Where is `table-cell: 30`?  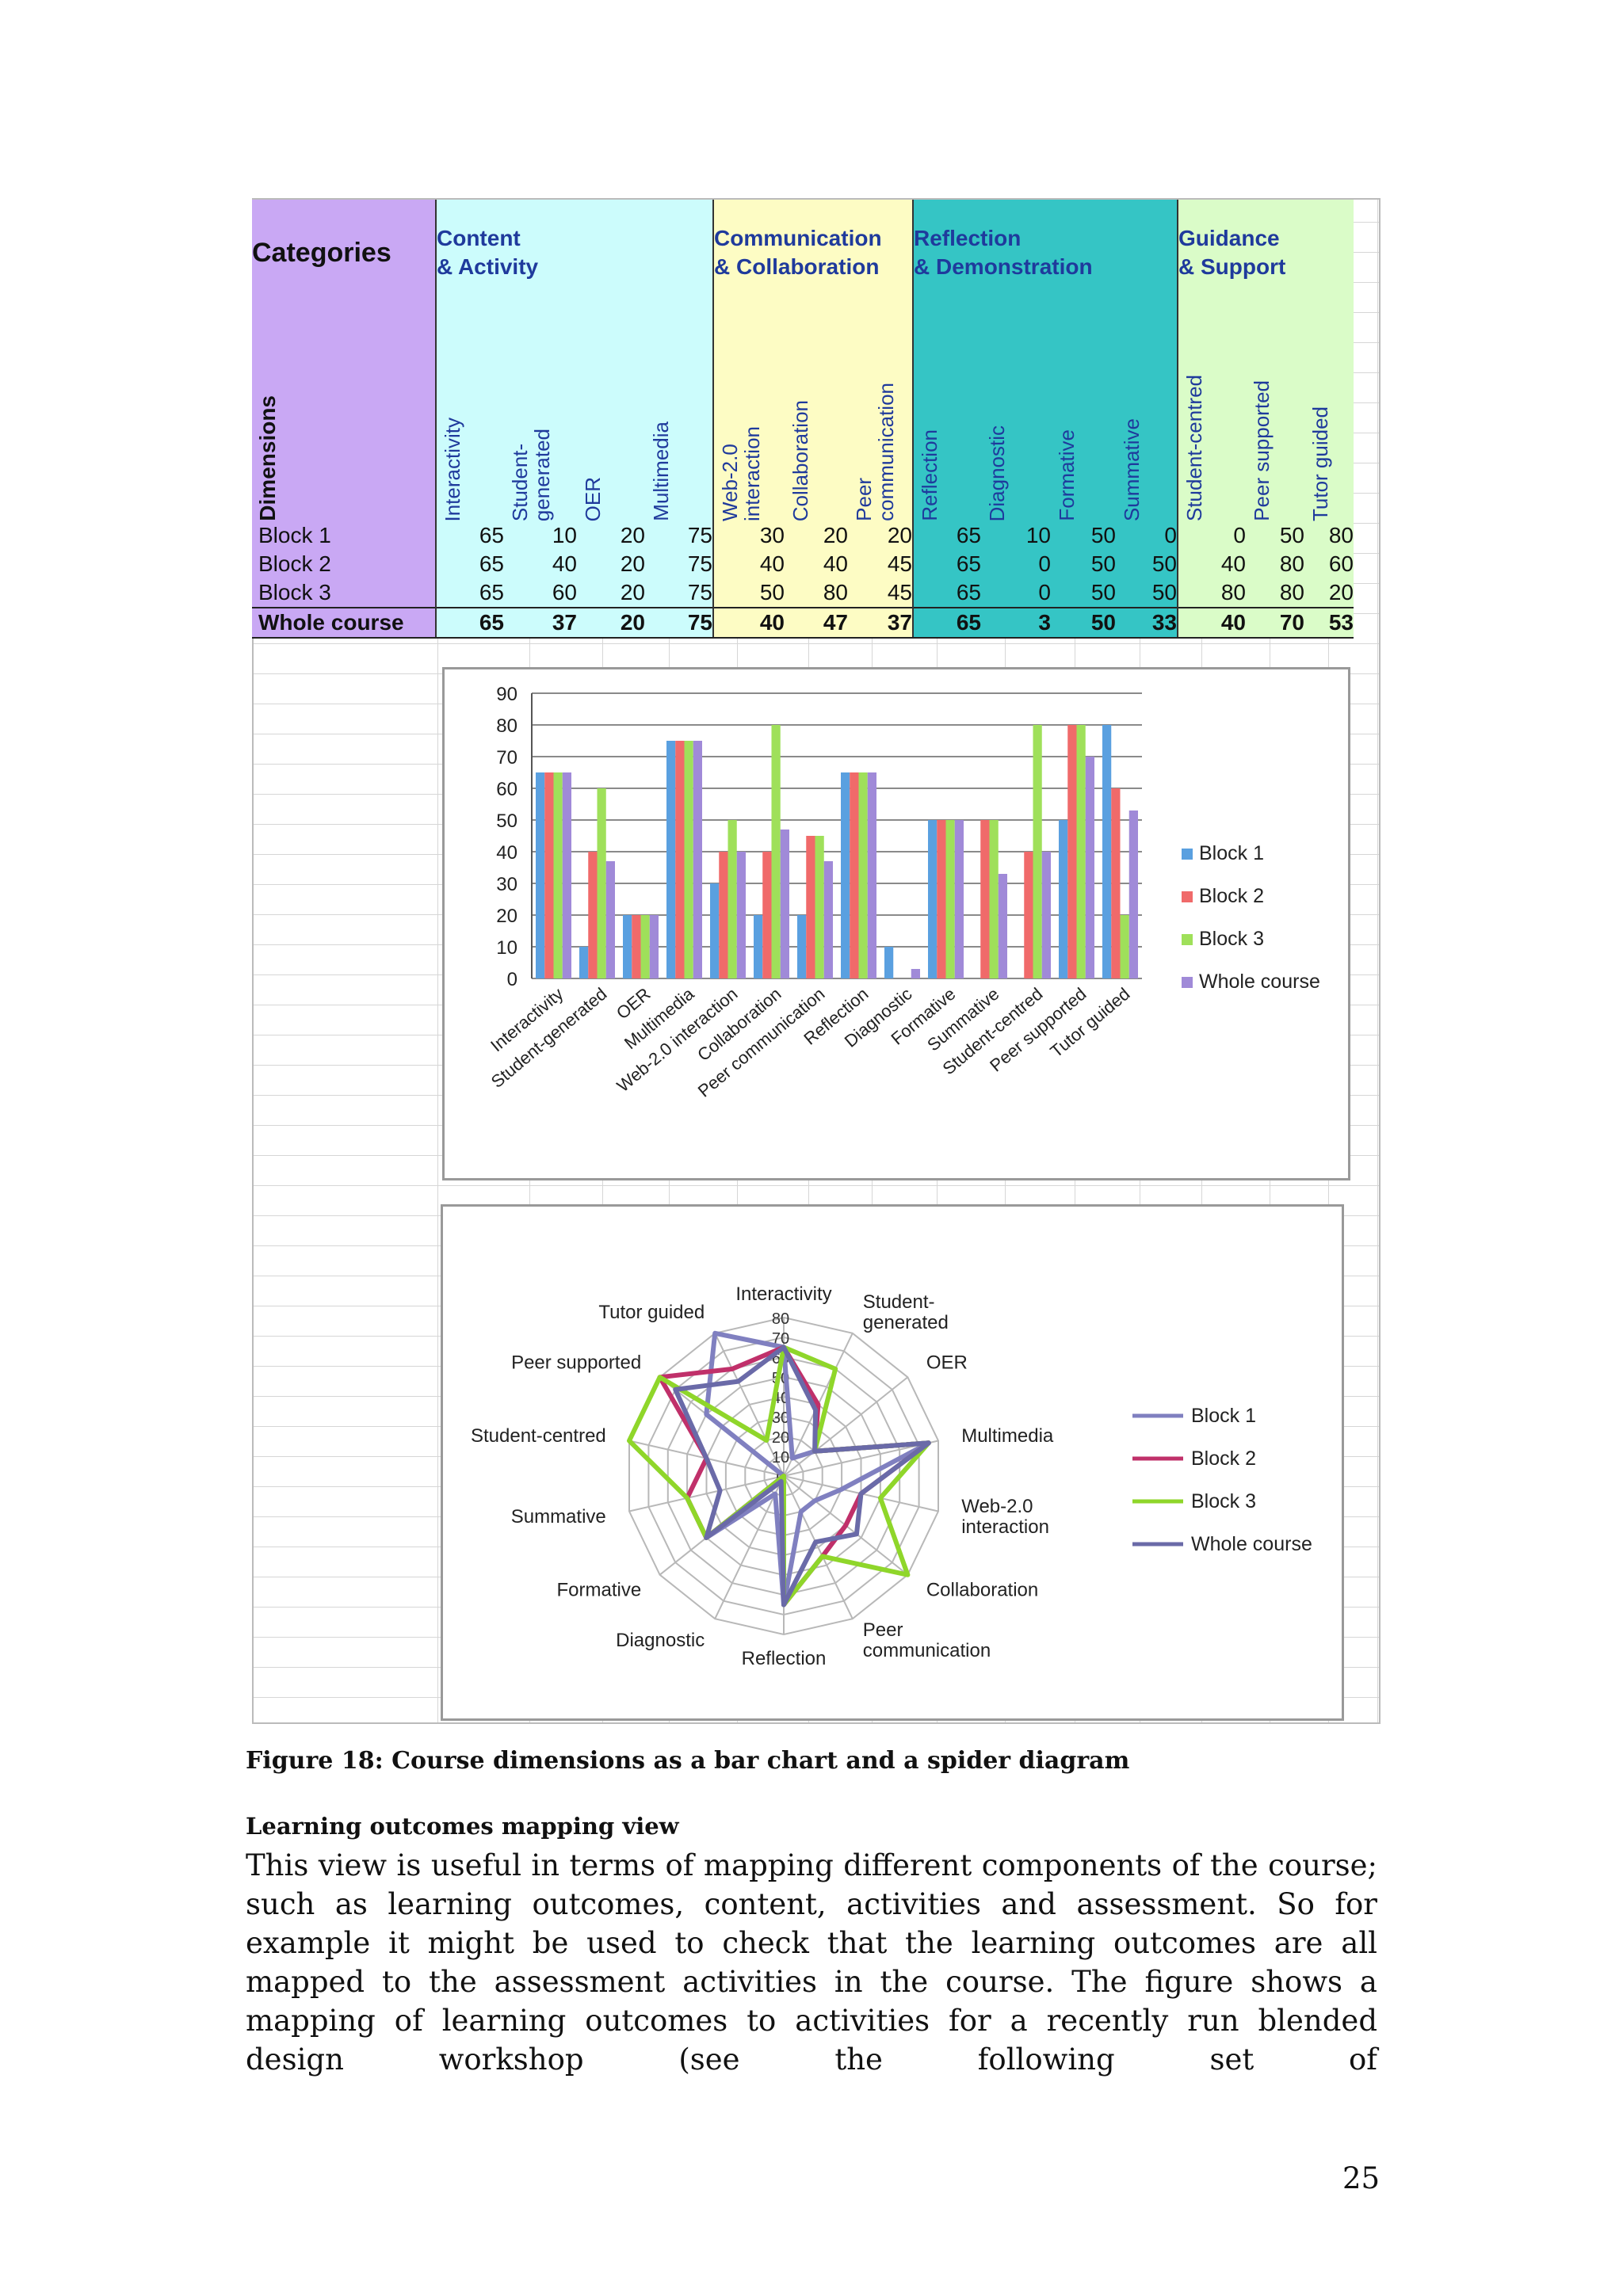 table-cell: 30 is located at coordinates (748, 535).